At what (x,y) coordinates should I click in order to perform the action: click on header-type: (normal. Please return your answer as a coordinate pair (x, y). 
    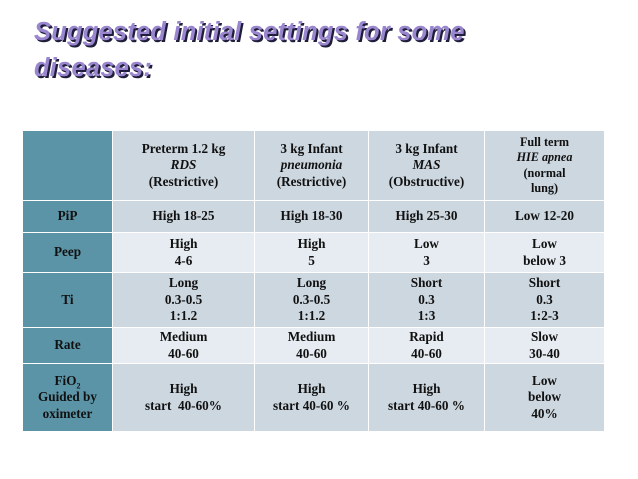
    Looking at the image, I should click on (544, 172).